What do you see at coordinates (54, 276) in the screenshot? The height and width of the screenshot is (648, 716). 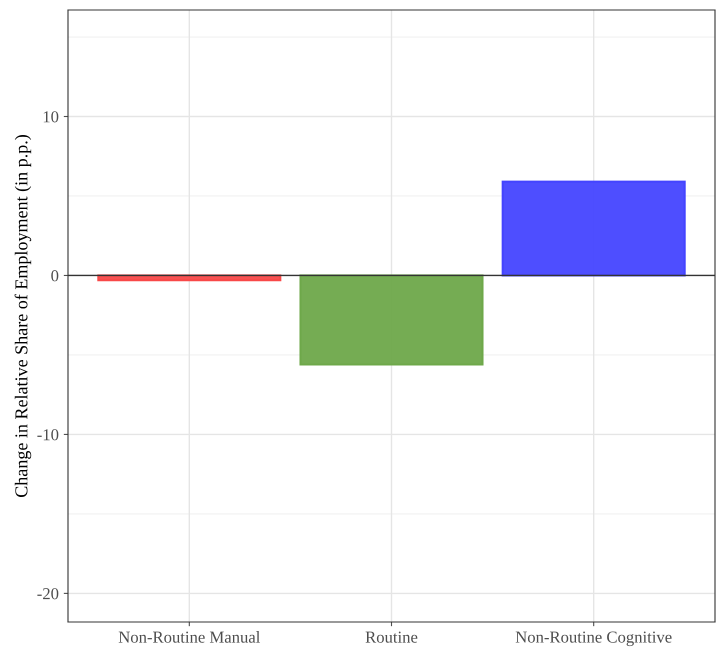 I see `y-tick-label: 0` at bounding box center [54, 276].